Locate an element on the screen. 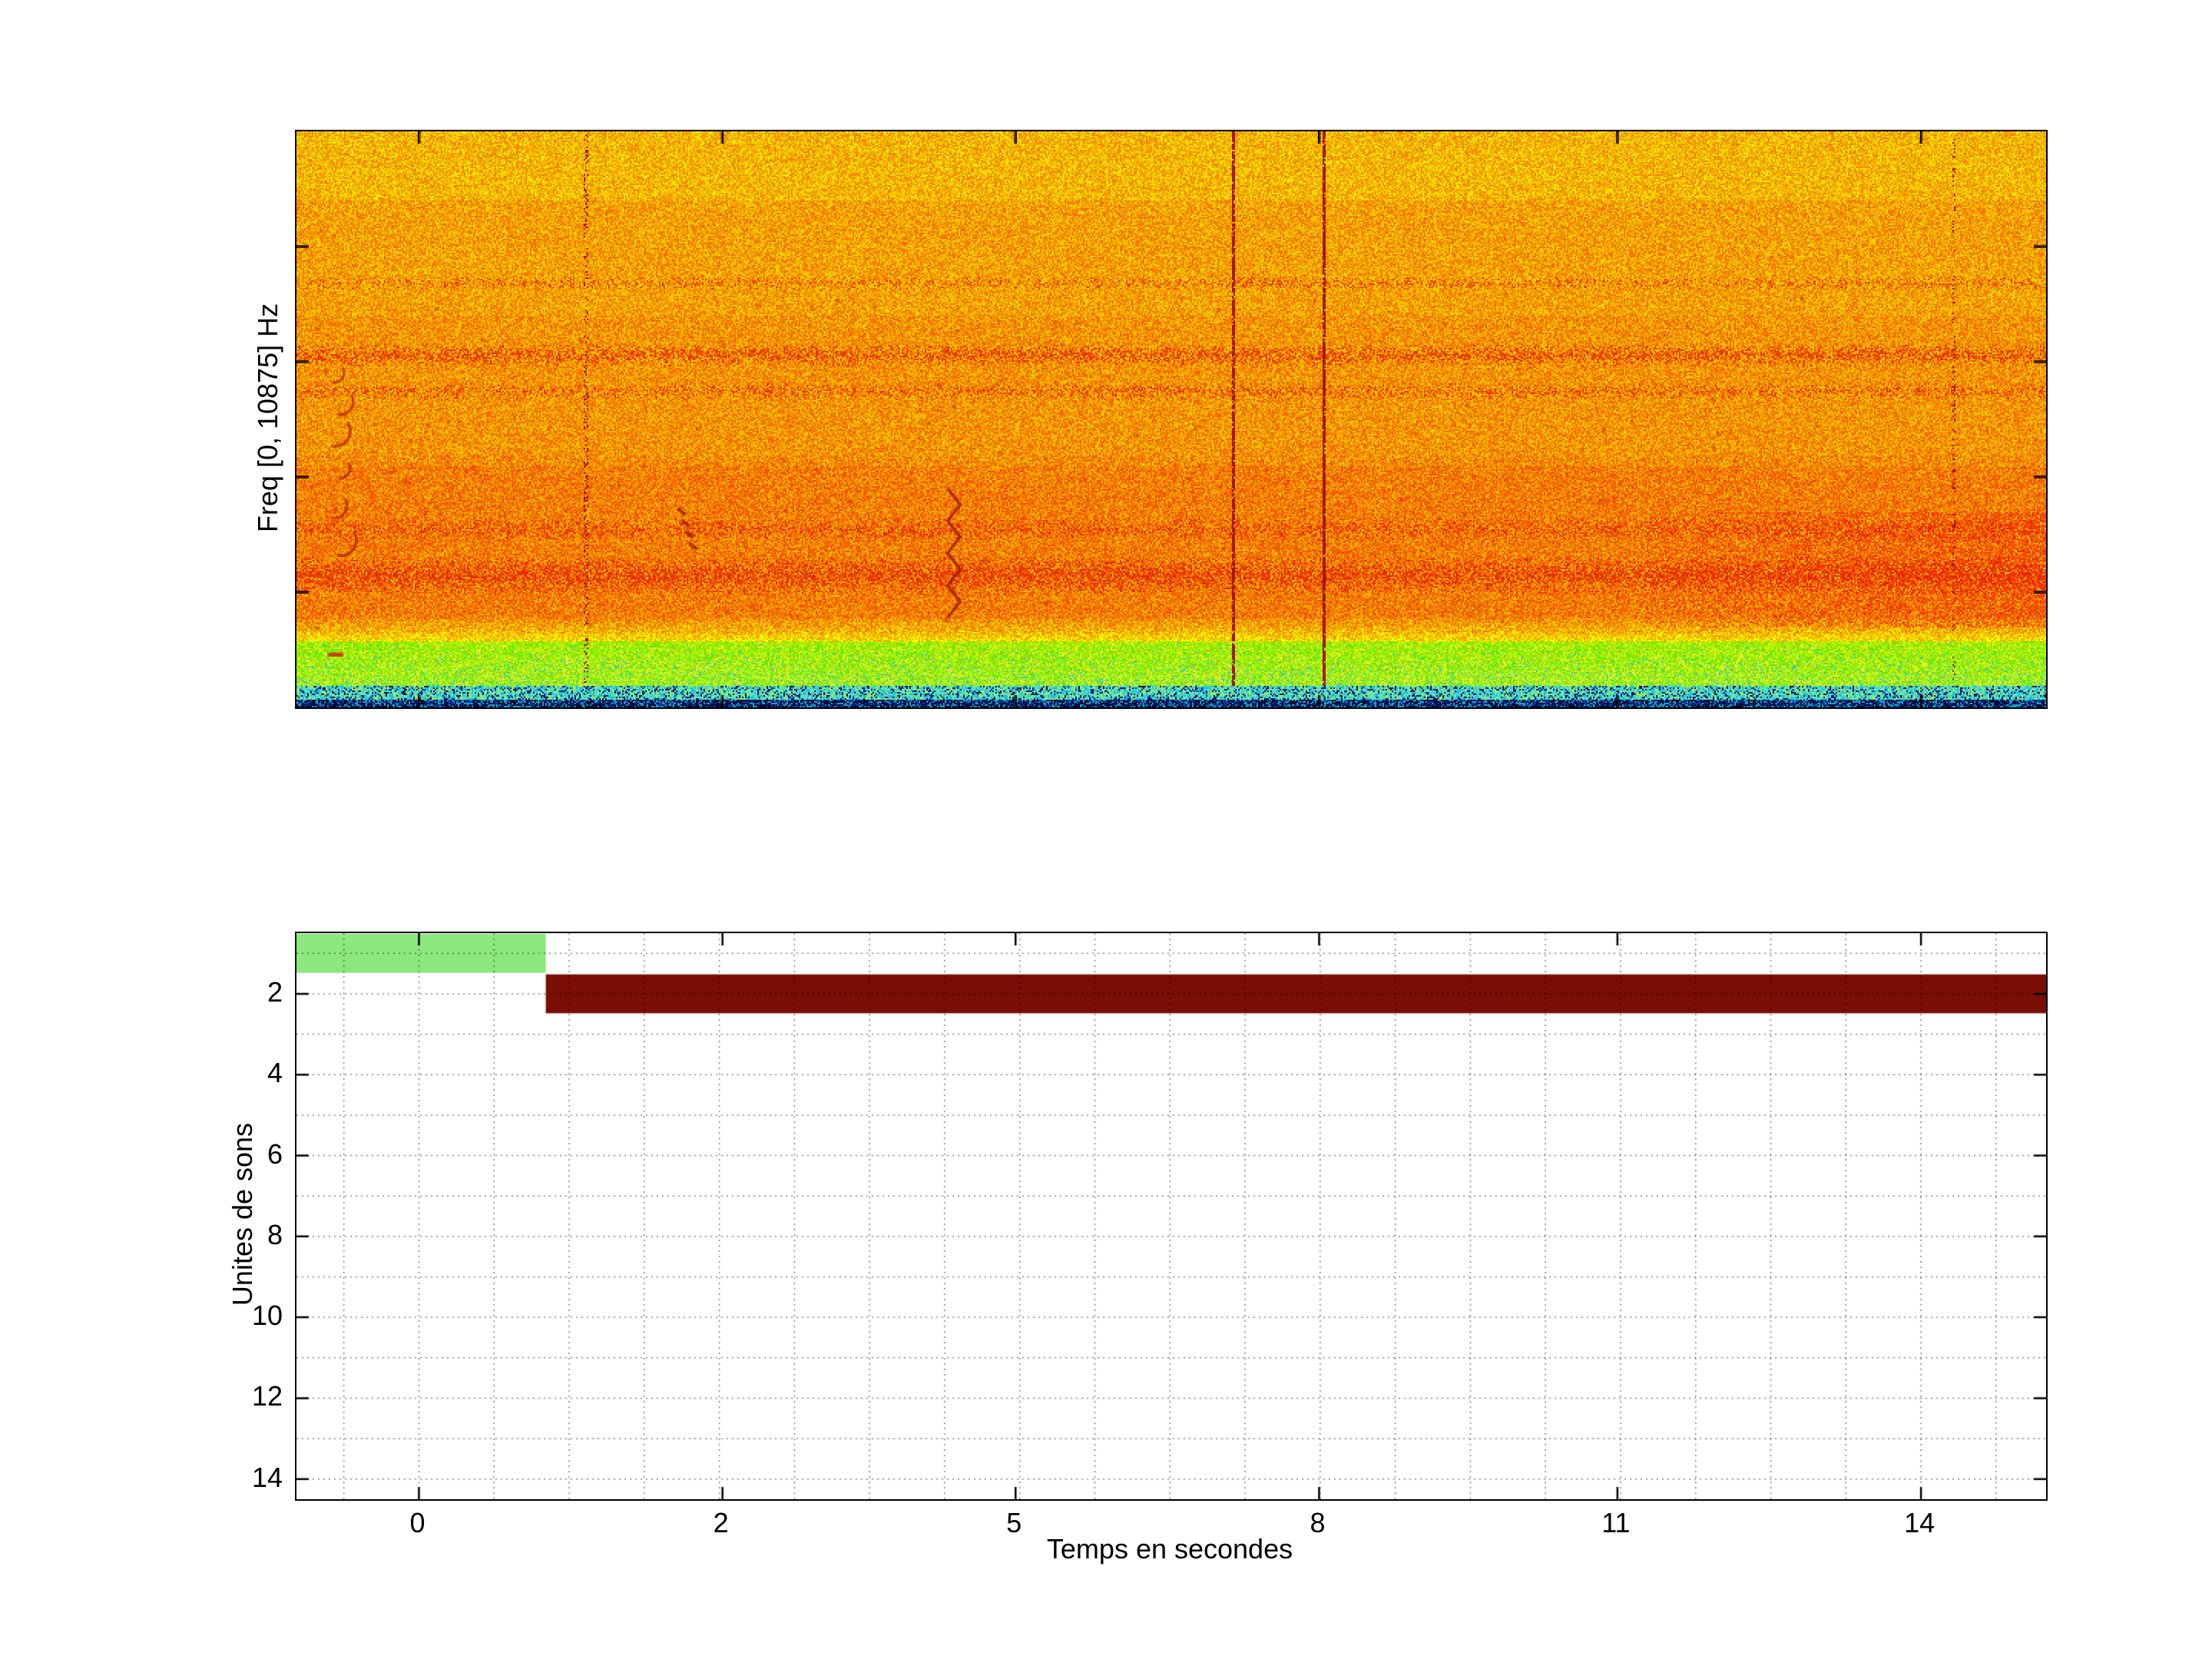 The height and width of the screenshot is (1659, 2212). x-tick-label-5: 5 is located at coordinates (1014, 1522).